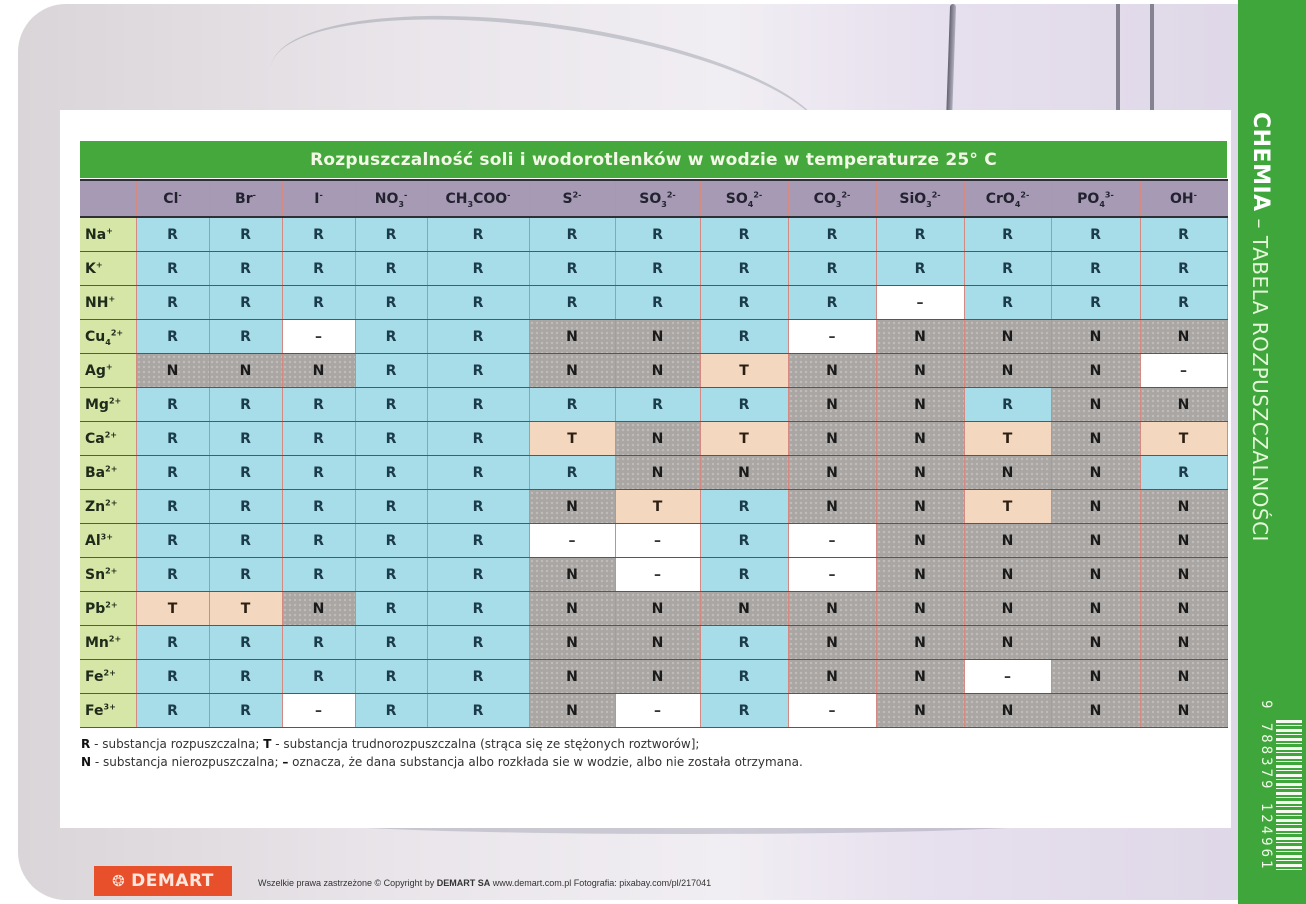 The height and width of the screenshot is (904, 1306). Describe the element at coordinates (654, 336) in the screenshot. I see `table-row: Cu42+ R R – R R N N R – N N N N` at that location.